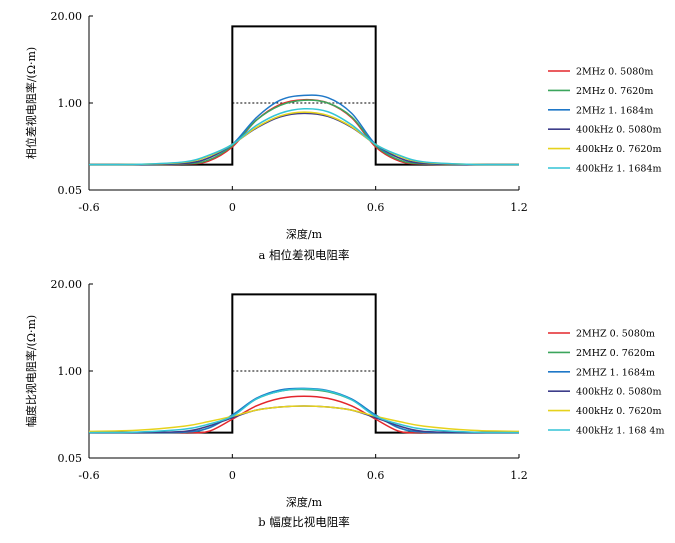  Describe the element at coordinates (620, 431) in the screenshot. I see `legend-label: 400kHz 1. 168 4m` at that location.